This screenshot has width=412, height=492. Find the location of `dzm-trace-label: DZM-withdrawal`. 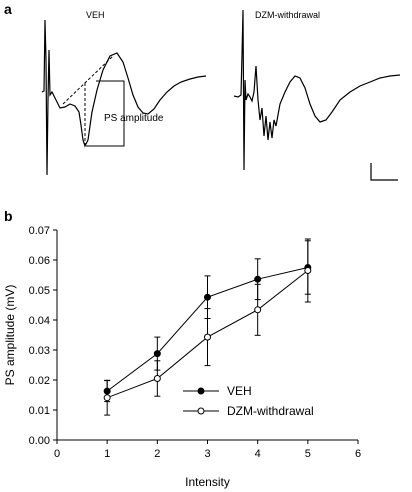

dzm-trace-label: DZM-withdrawal is located at coordinates (287, 15).